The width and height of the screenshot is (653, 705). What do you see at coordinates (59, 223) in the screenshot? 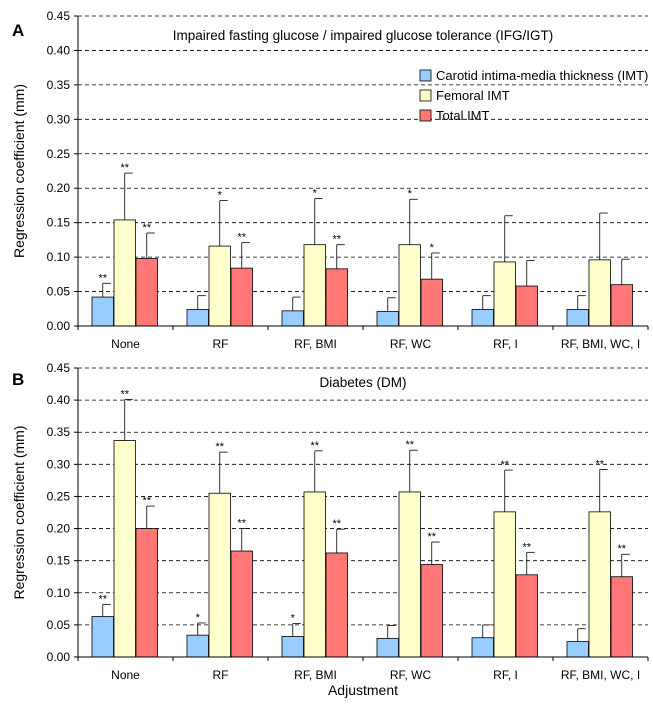
I see `y-tick-label: 0.15` at bounding box center [59, 223].